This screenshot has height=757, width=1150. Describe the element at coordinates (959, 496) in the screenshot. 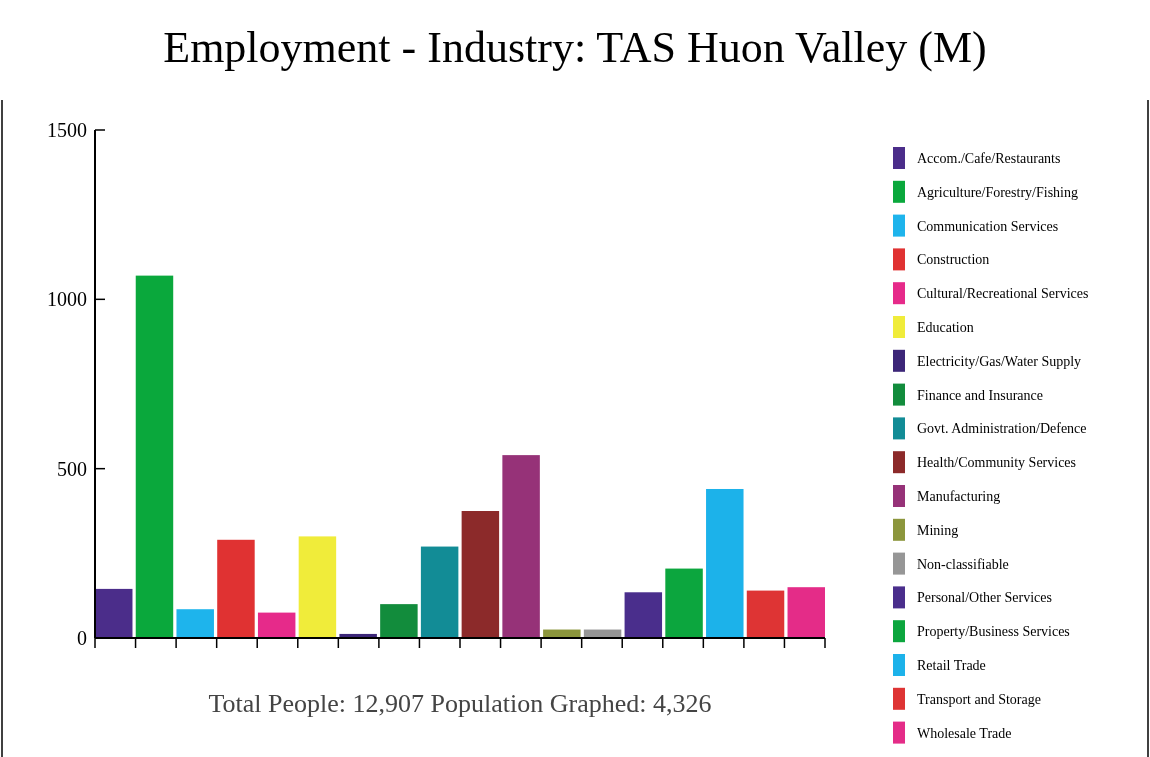

I see `legend-label: Manufacturing` at that location.